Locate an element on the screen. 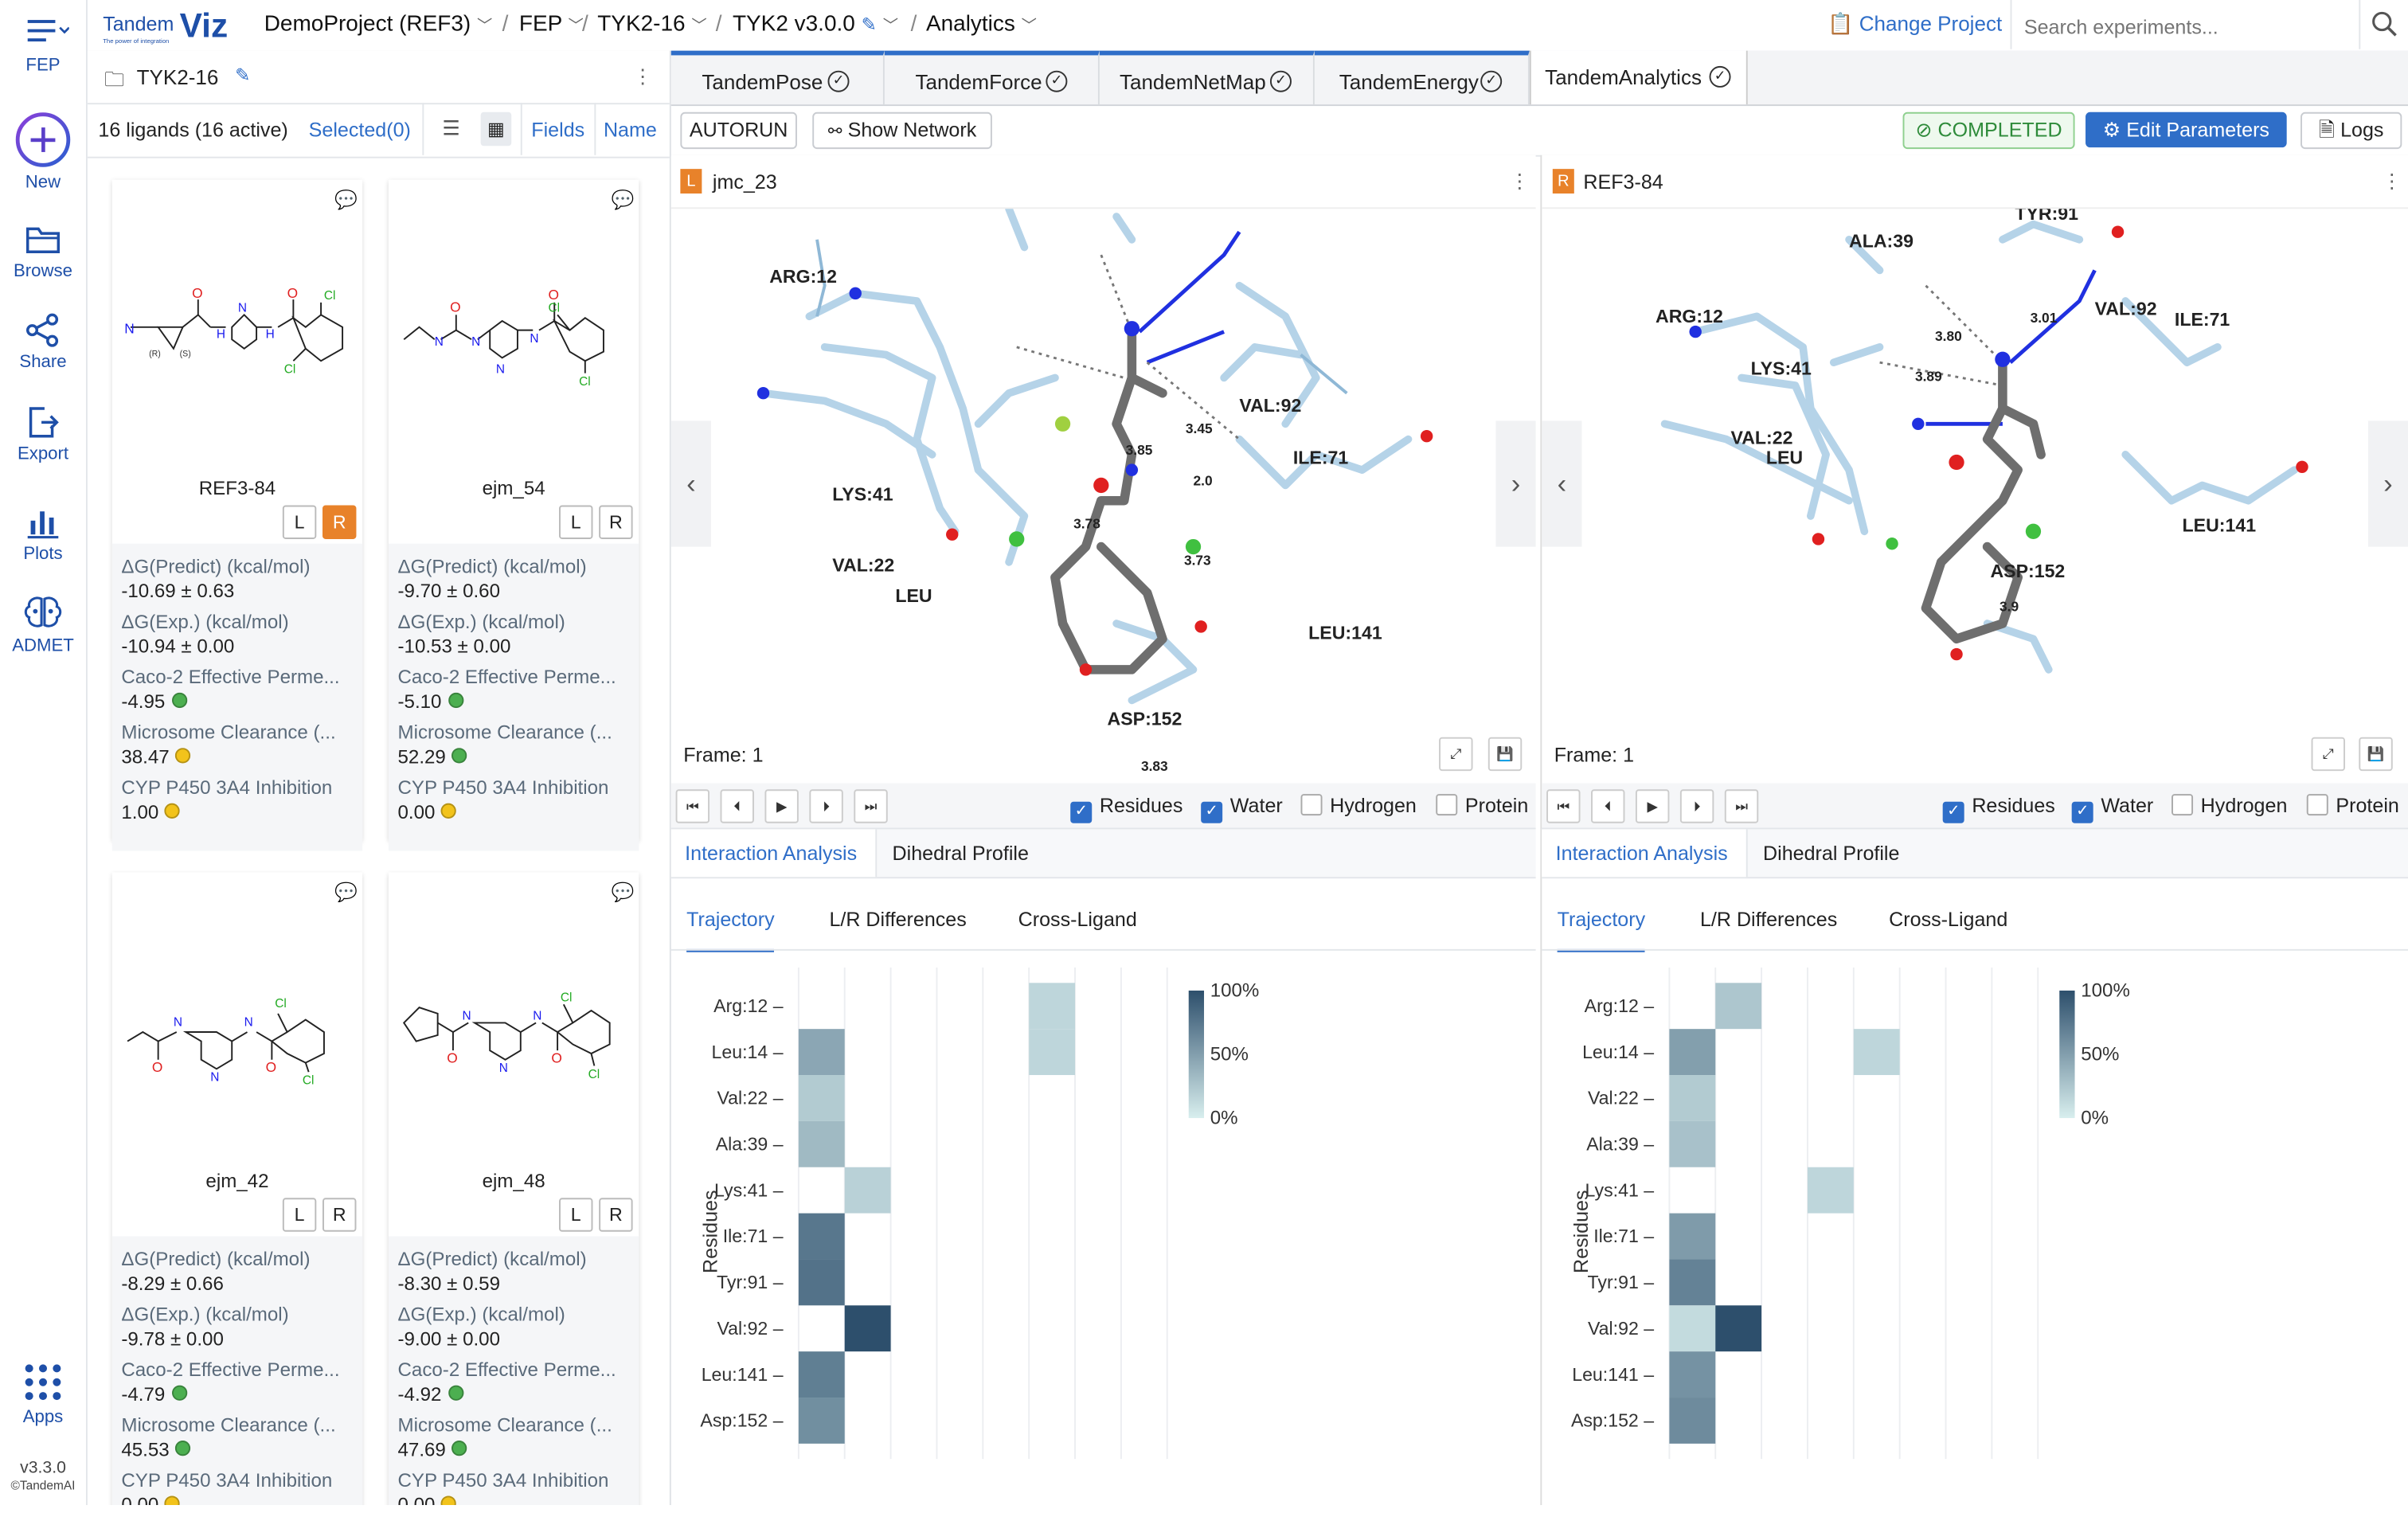 The image size is (2408, 1513). rail-apps-button: Apps is located at coordinates (43, 1394).